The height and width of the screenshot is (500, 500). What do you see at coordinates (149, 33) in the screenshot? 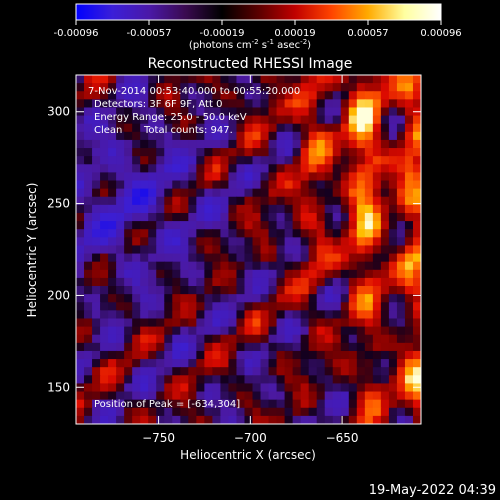
I see `colorbar-tick-label: -0.00057` at bounding box center [149, 33].